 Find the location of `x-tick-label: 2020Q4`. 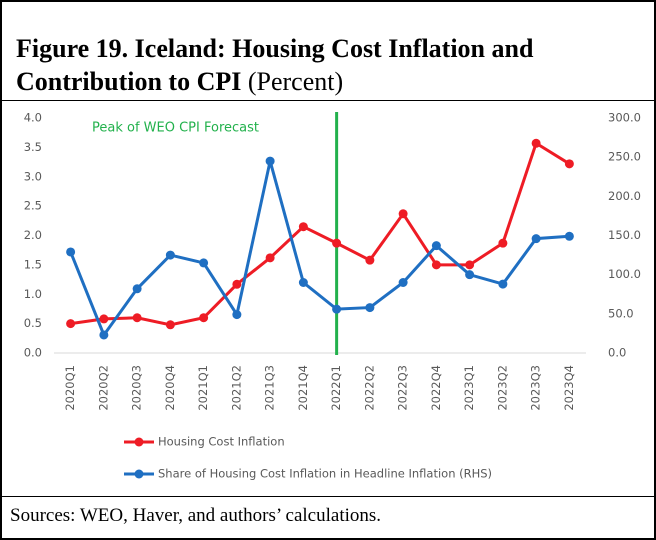

x-tick-label: 2020Q4 is located at coordinates (170, 388).